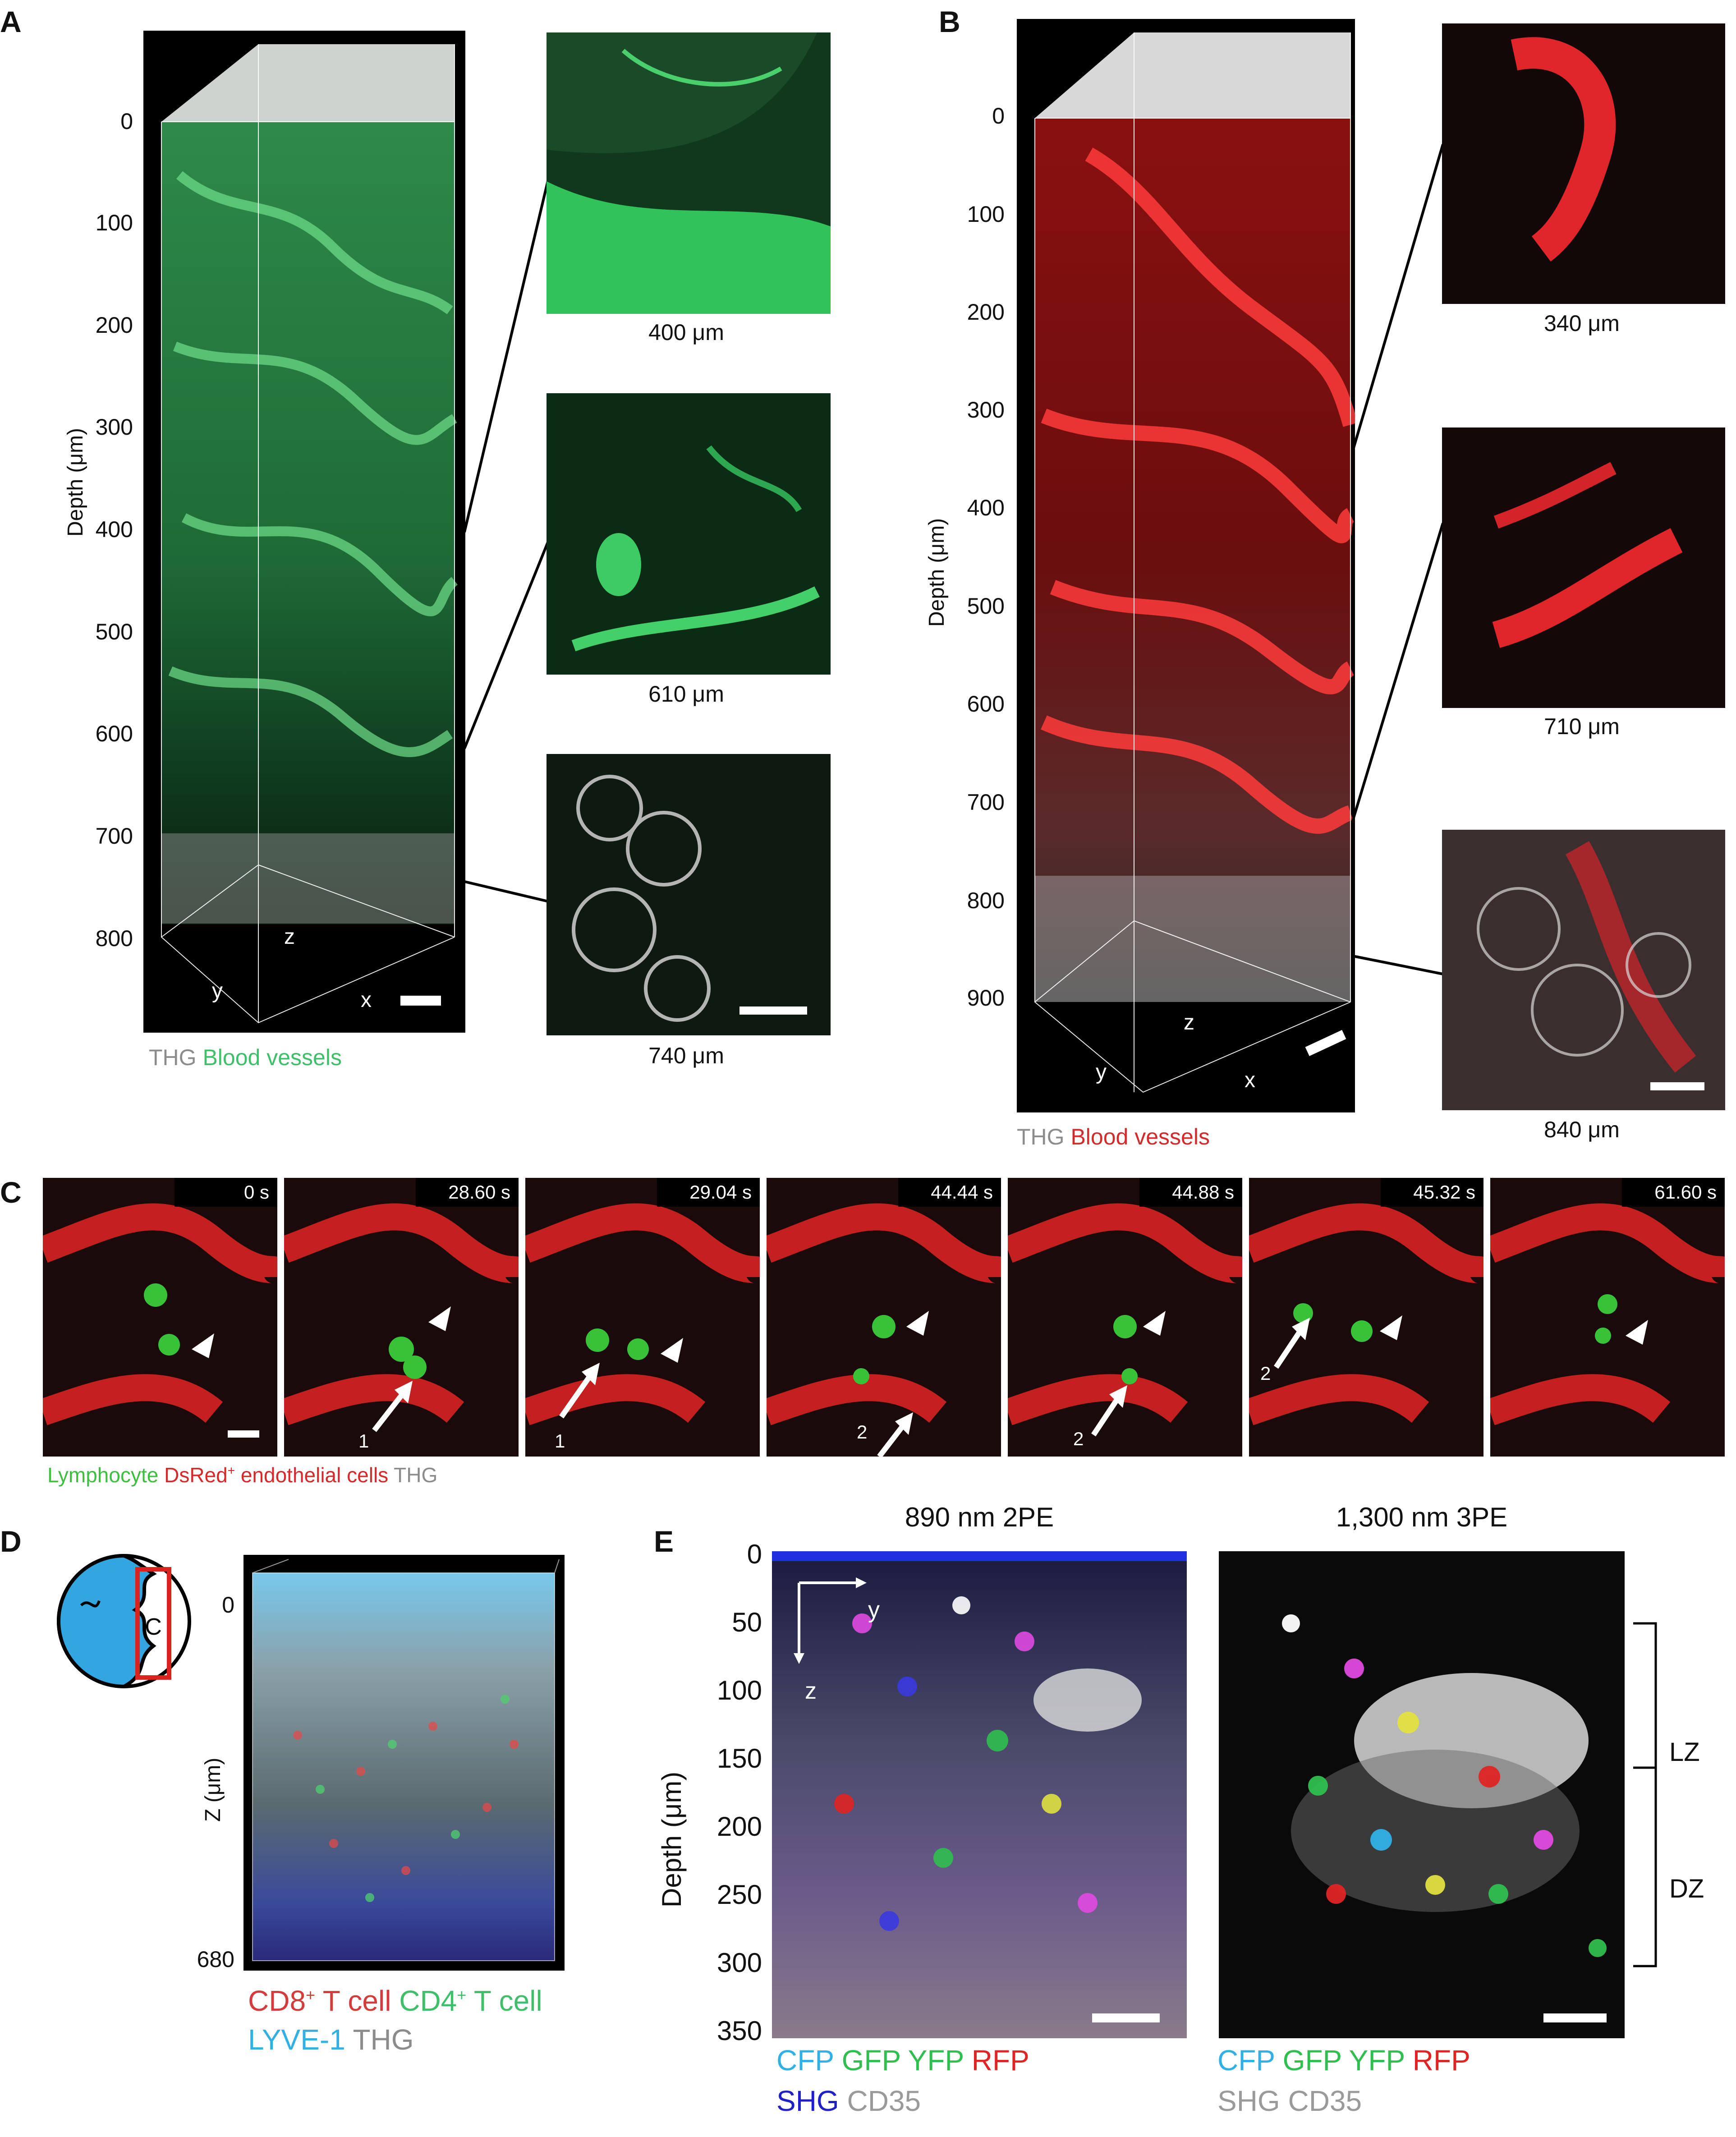 The height and width of the screenshot is (2137, 1736). Describe the element at coordinates (999, 116) in the screenshot. I see `panel-b-tick: 0` at that location.